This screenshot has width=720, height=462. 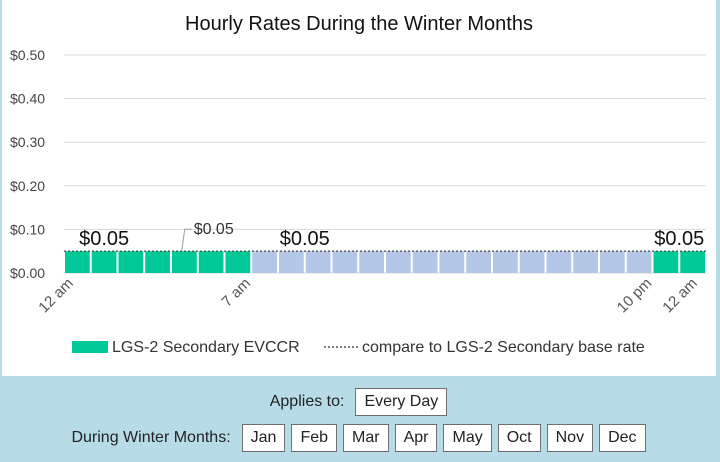 I want to click on legend-label-evccr: LGS-2 Secondary EVCCR, so click(x=206, y=347).